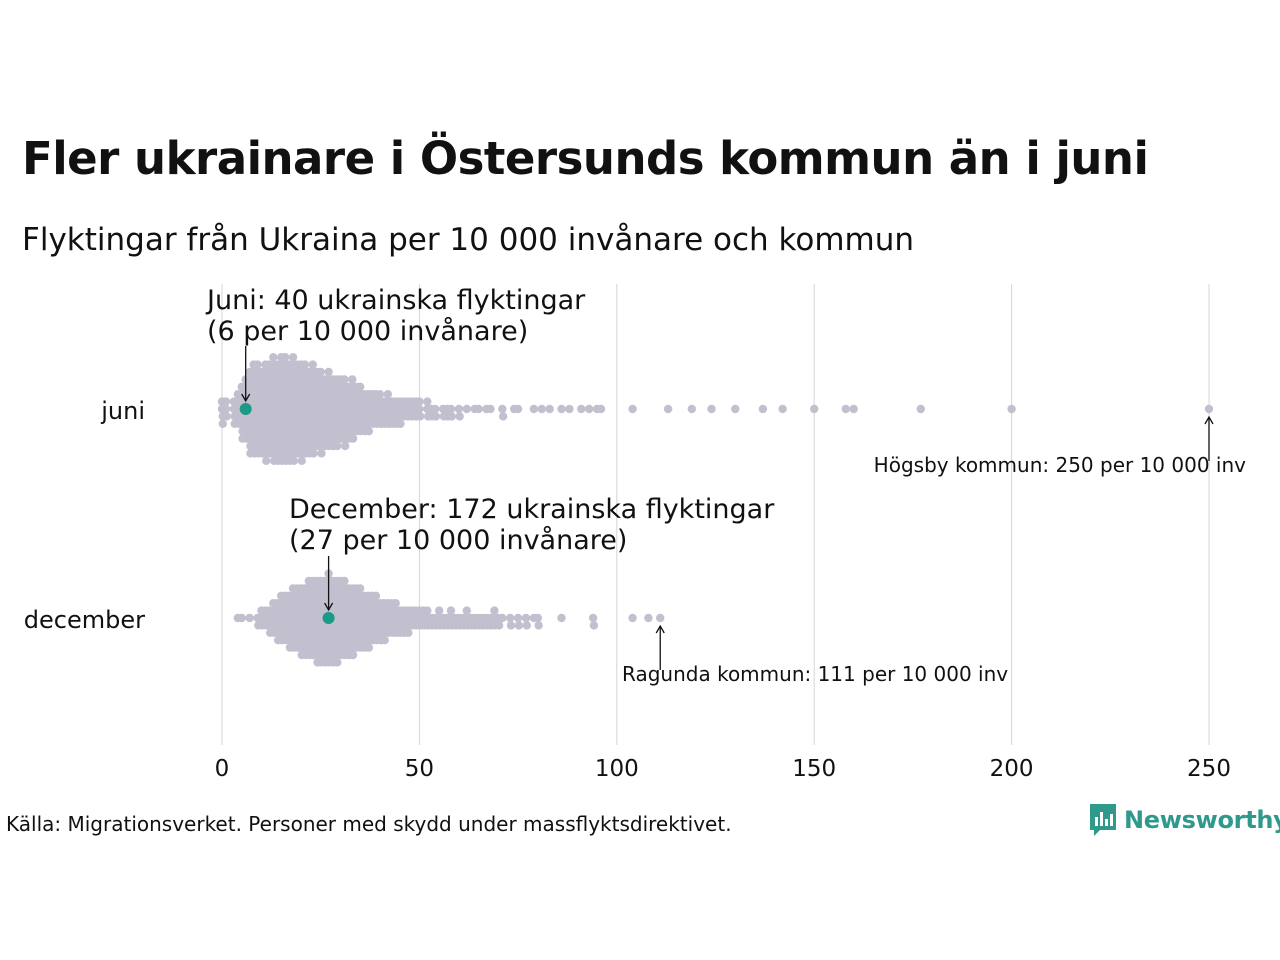 This screenshot has width=1280, height=960. What do you see at coordinates (1103, 820) in the screenshot?
I see `bar-chart-speech-bubble-icon` at bounding box center [1103, 820].